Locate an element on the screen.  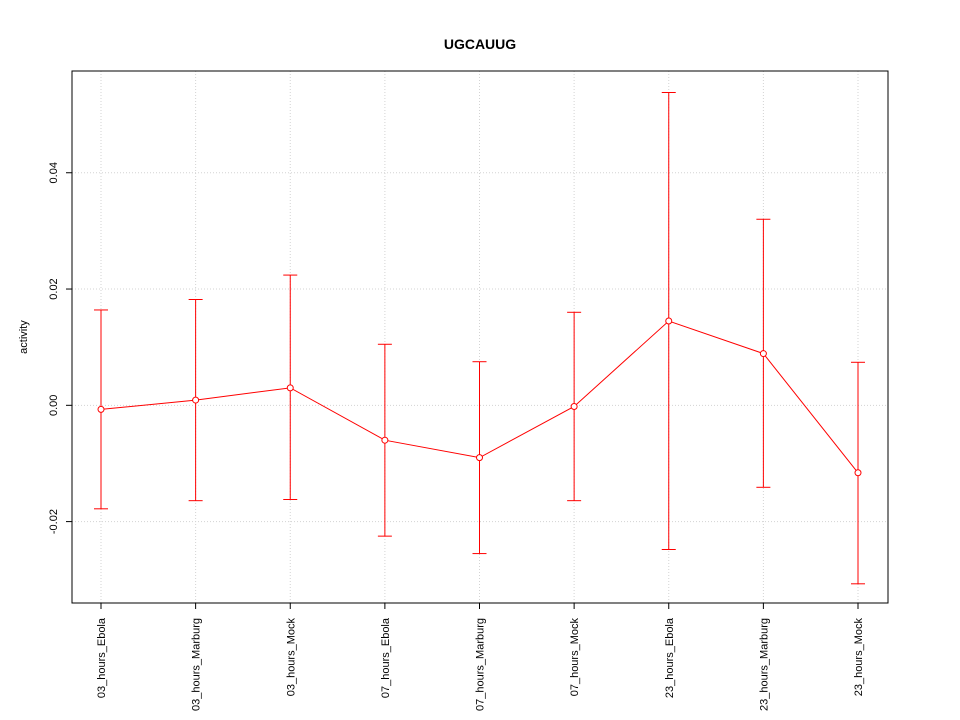
x-tick-label: 23_hours_Mock is located at coordinates (859, 657).